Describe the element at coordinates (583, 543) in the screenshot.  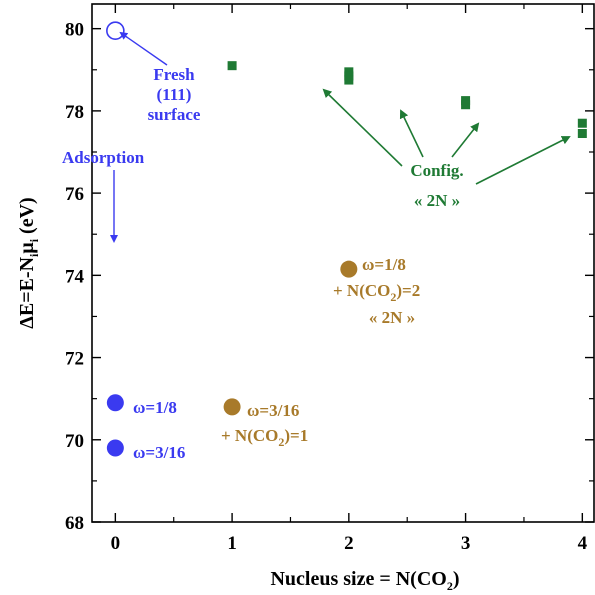
I see `x-tick-label: 4` at that location.